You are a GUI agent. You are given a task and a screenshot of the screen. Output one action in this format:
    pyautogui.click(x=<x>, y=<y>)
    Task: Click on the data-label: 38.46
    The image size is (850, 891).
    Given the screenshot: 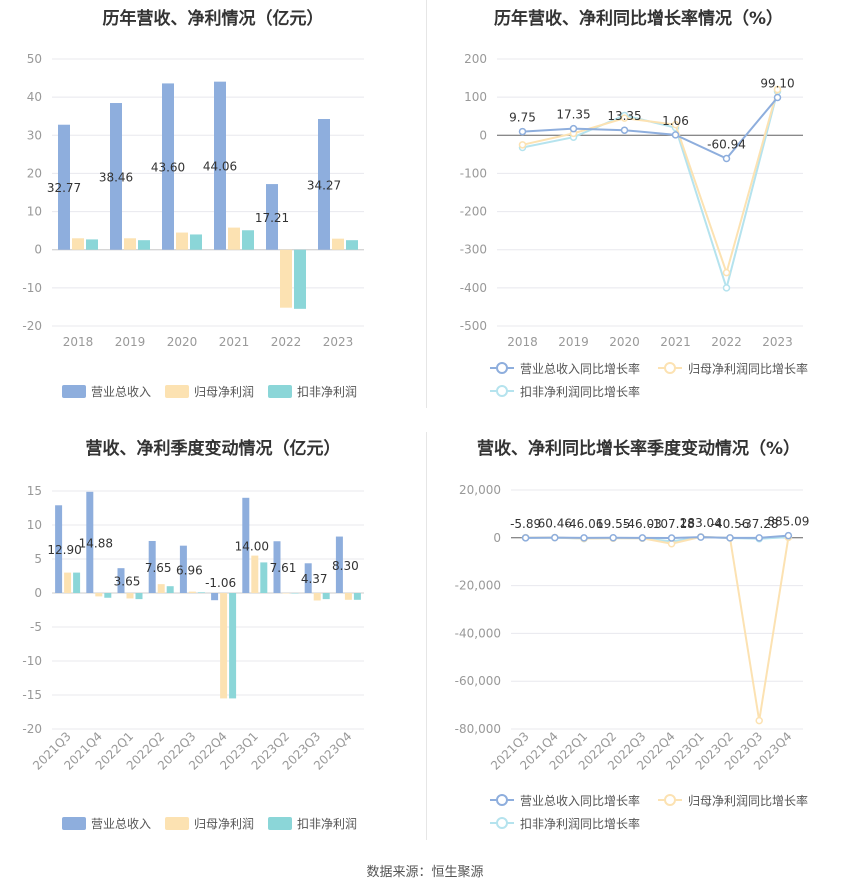 What is the action you would take?
    pyautogui.click(x=116, y=177)
    